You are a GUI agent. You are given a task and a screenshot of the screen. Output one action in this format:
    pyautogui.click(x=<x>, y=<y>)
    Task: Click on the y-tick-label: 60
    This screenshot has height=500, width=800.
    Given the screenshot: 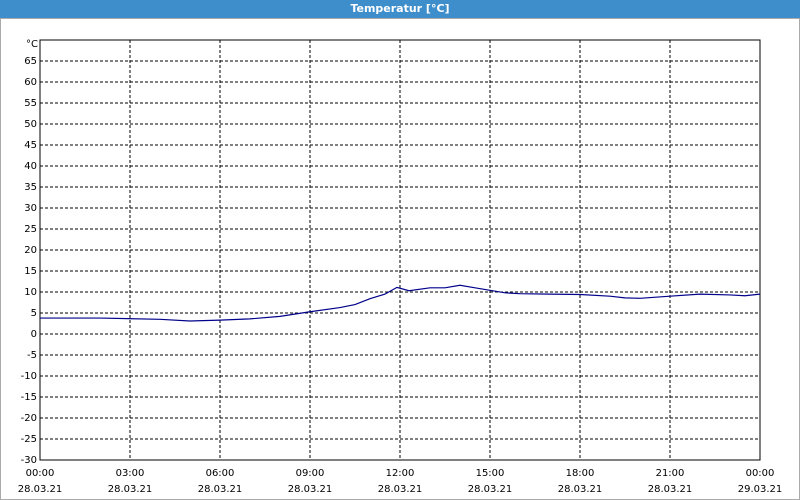 What is the action you would take?
    pyautogui.click(x=30, y=82)
    